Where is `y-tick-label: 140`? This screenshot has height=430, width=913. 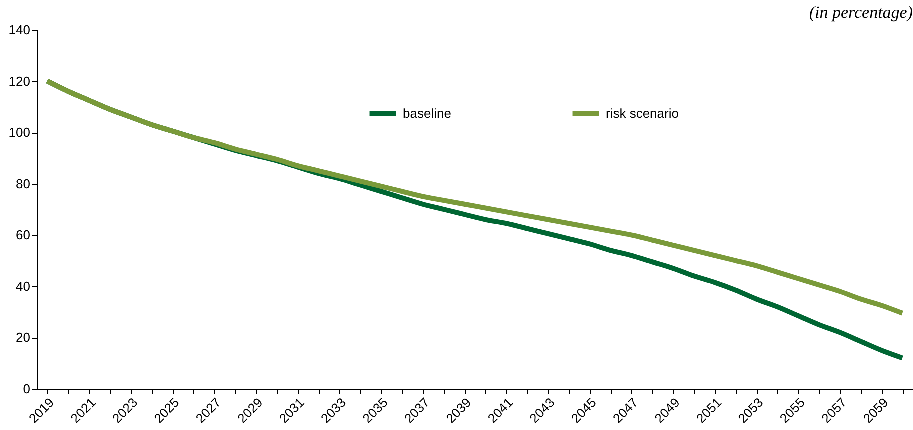
y-tick-label: 140 is located at coordinates (19, 30).